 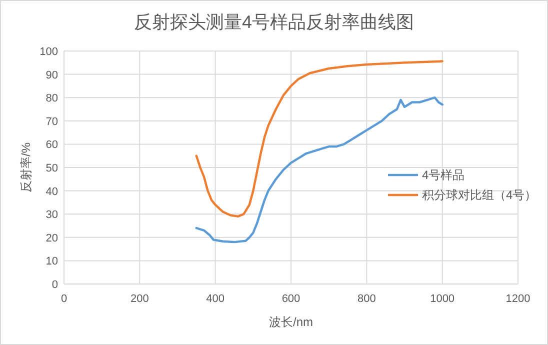 What do you see at coordinates (52, 98) in the screenshot?
I see `y-tick-label: 80` at bounding box center [52, 98].